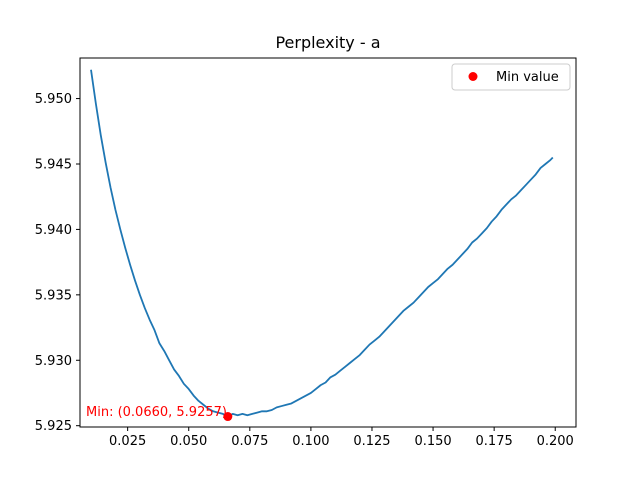  What do you see at coordinates (53, 99) in the screenshot?
I see `y-tick-label: 5.950` at bounding box center [53, 99].